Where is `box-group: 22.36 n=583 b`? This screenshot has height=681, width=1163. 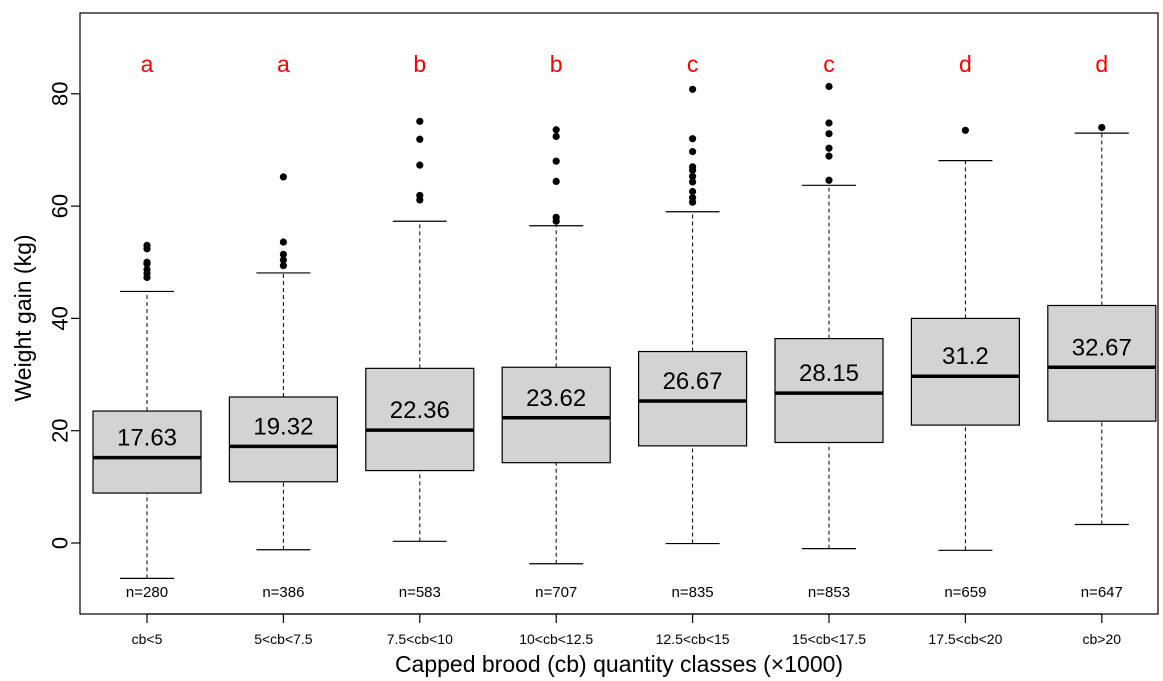
box-group: 22.36 n=583 b is located at coordinates (420, 326).